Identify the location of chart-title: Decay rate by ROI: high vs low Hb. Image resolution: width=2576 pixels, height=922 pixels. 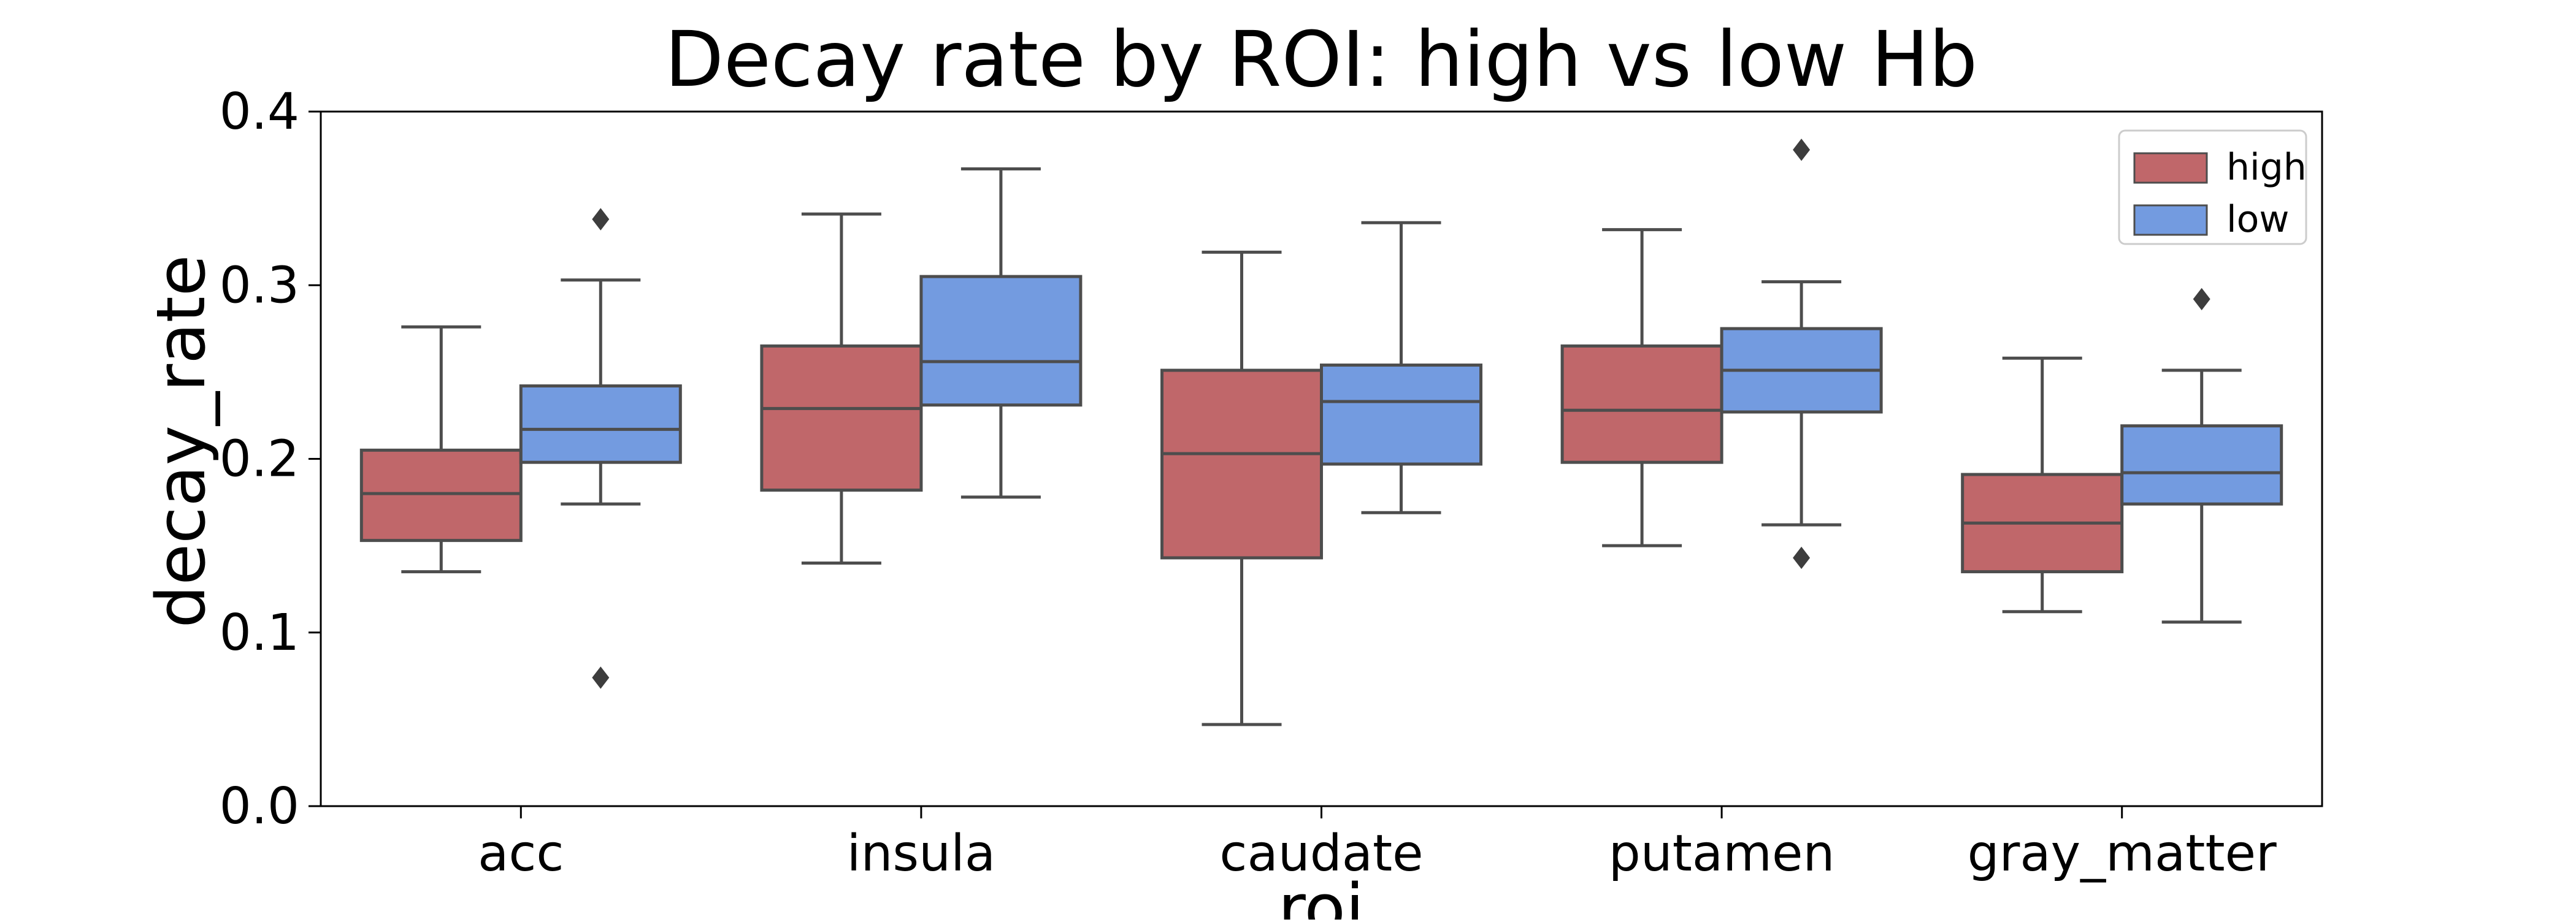
(1321, 59).